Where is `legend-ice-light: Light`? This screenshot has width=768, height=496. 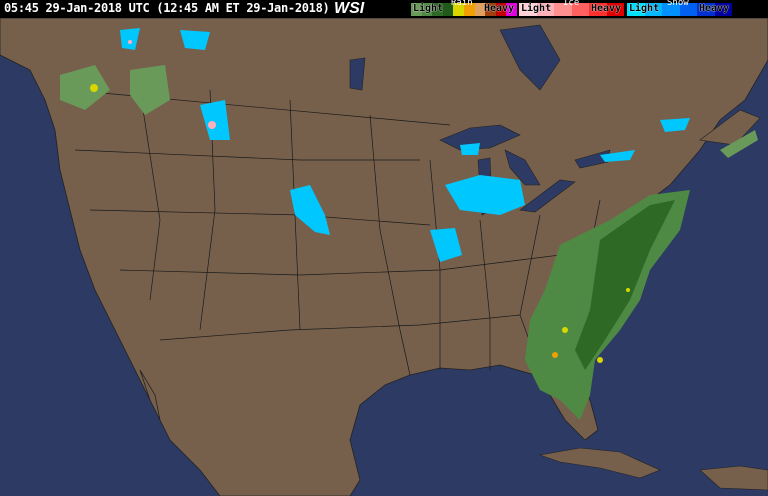 legend-ice-light: Light is located at coordinates (536, 8).